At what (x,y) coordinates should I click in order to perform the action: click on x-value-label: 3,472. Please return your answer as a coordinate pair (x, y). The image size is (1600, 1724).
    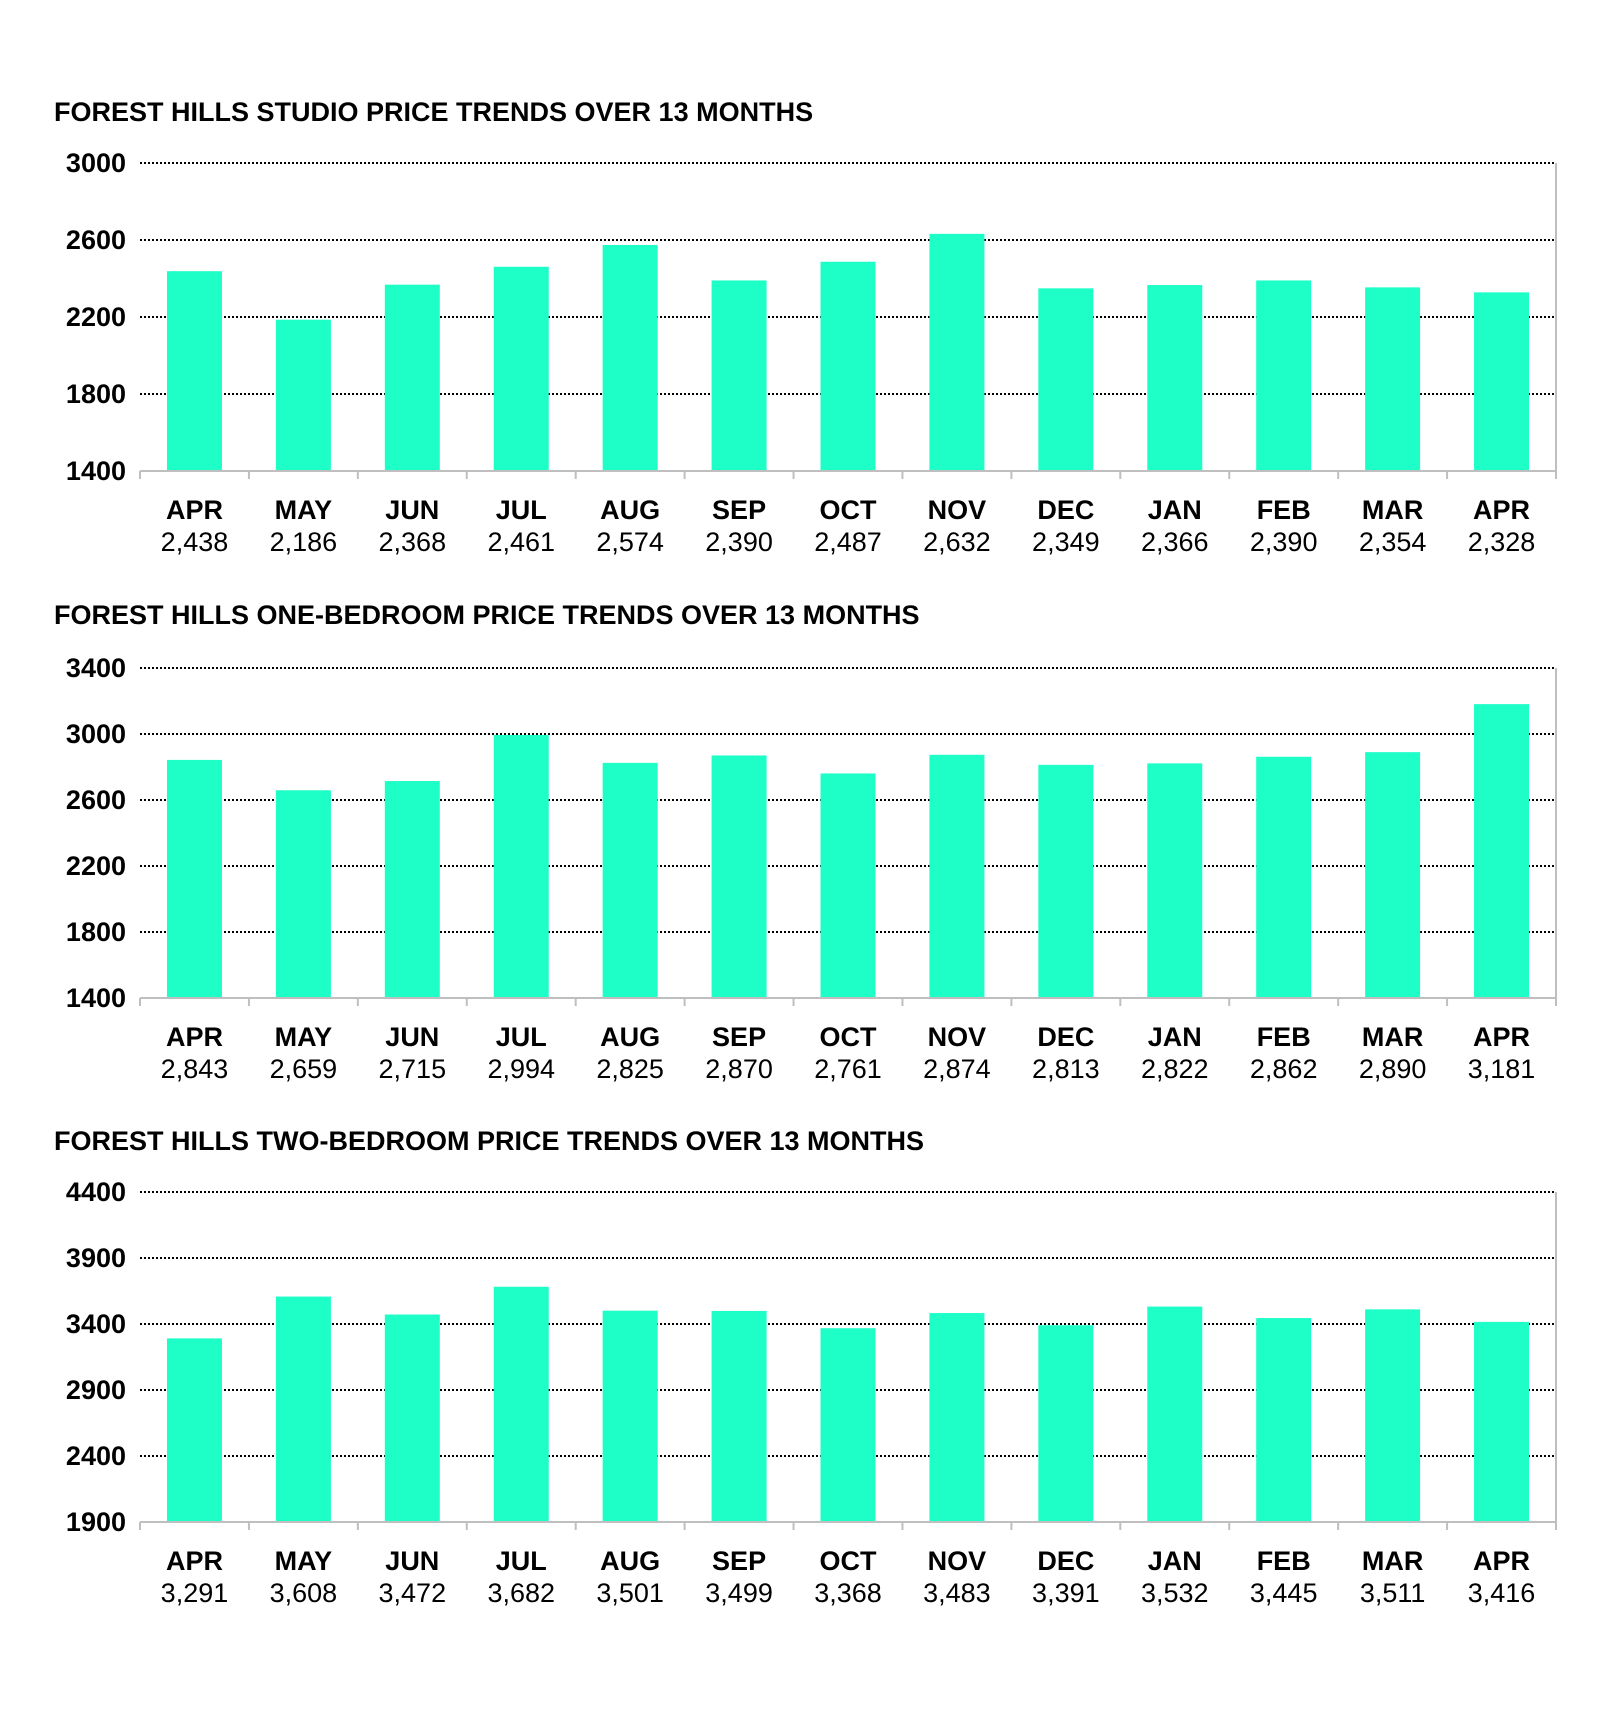
    Looking at the image, I should click on (413, 1593).